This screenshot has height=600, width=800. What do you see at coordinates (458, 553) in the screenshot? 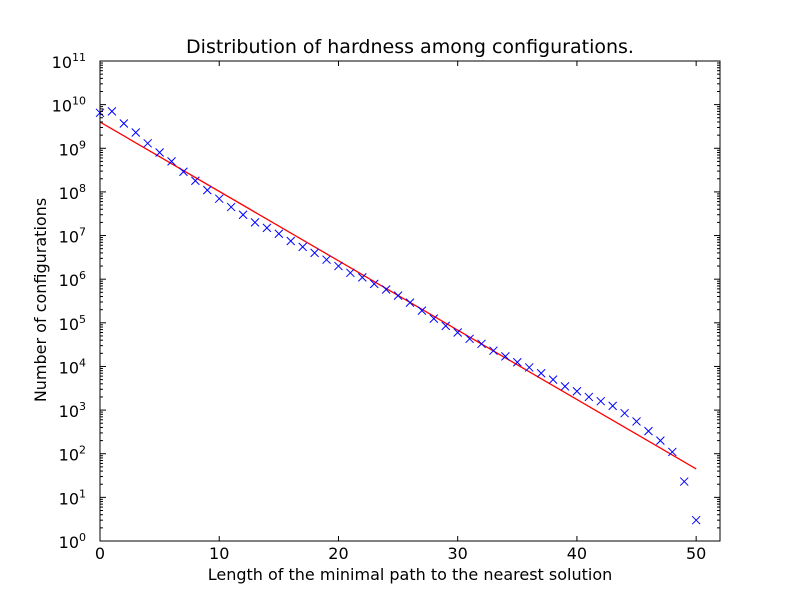
I see `x-tick-label: 30` at bounding box center [458, 553].